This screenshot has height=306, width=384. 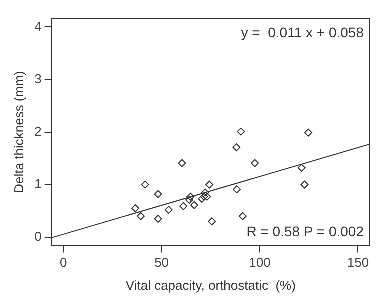 What do you see at coordinates (38, 26) in the screenshot?
I see `y-tick-label: 4` at bounding box center [38, 26].